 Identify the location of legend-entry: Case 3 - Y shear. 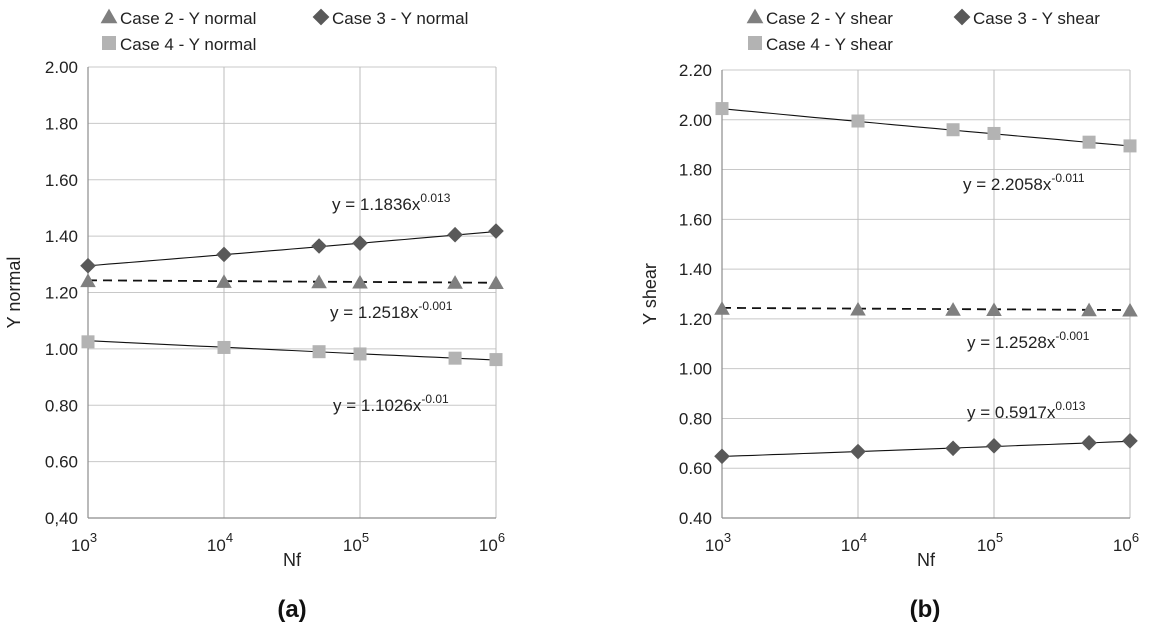
(1026, 18).